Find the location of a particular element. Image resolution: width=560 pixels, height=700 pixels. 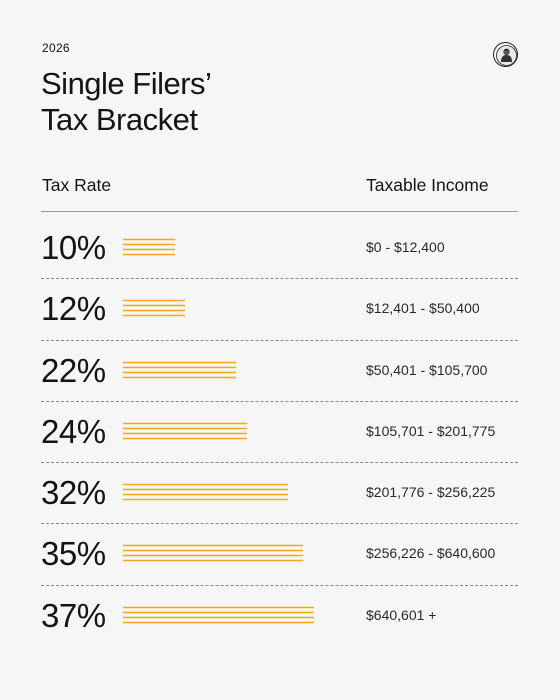

column-header-taxable-income: Taxable Income is located at coordinates (427, 185).